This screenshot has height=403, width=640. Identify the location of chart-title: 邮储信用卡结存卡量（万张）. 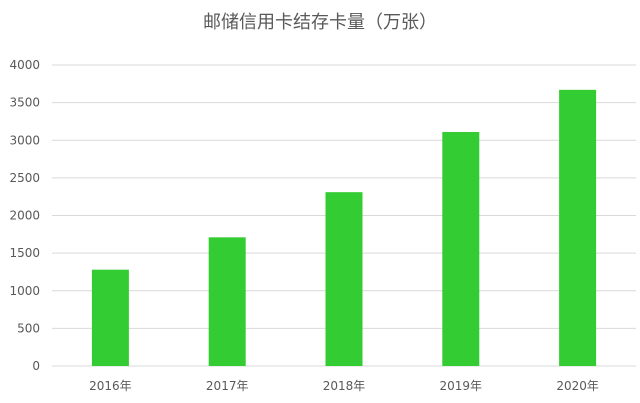
(320, 22).